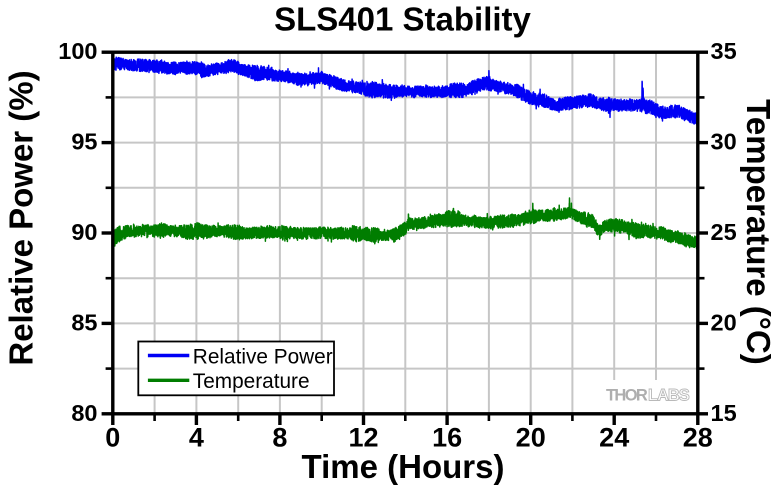 Image resolution: width=780 pixels, height=494 pixels. What do you see at coordinates (614, 438) in the screenshot?
I see `svg-text: 24` at bounding box center [614, 438].